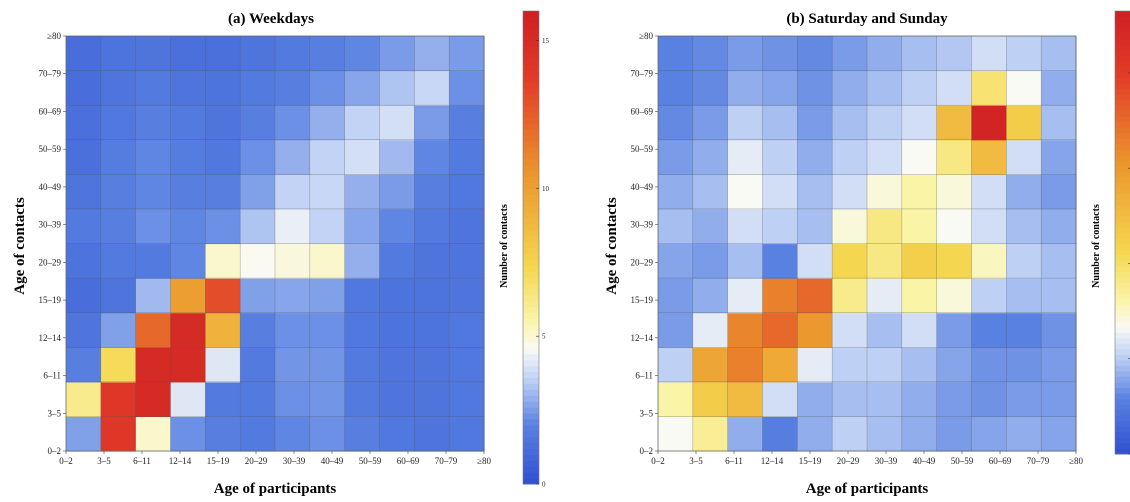 The image size is (1130, 502). What do you see at coordinates (642, 300) in the screenshot?
I see `y-tick-label: 15–19` at bounding box center [642, 300].